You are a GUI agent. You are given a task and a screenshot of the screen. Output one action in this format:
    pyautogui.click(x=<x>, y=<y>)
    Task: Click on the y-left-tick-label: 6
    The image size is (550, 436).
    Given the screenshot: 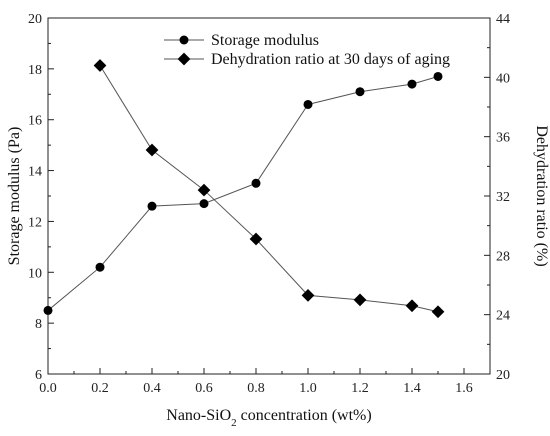 What is the action you would take?
    pyautogui.click(x=38, y=375)
    